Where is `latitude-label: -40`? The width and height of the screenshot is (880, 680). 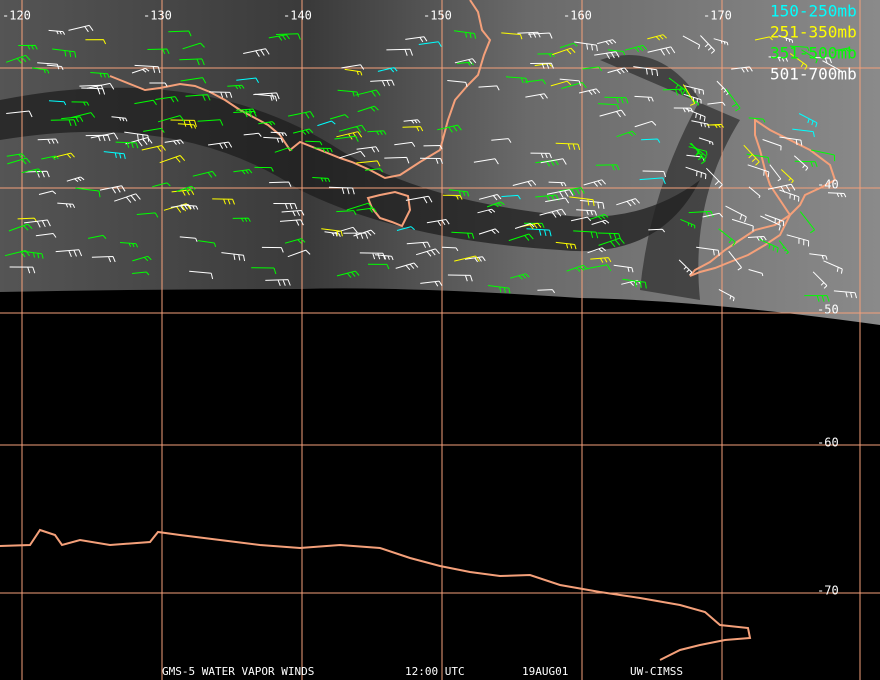 latitude-label: -40 is located at coordinates (828, 185).